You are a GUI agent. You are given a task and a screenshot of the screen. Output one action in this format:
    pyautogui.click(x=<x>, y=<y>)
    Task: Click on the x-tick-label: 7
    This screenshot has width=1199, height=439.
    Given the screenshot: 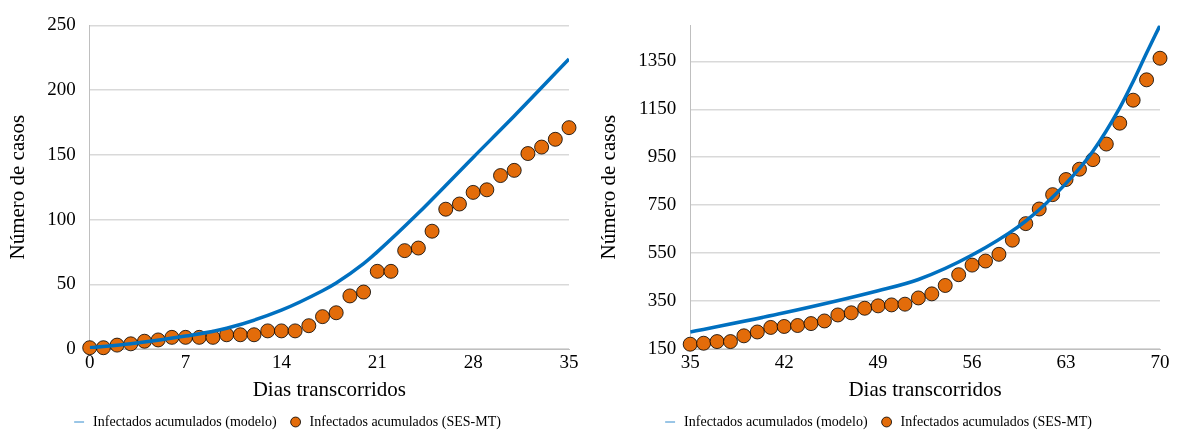 What is the action you would take?
    pyautogui.click(x=185, y=362)
    